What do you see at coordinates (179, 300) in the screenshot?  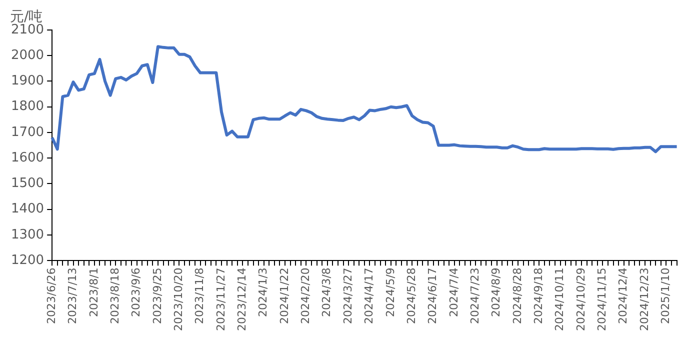 I see `x-tick-label: 2023/10/20` at bounding box center [179, 300].